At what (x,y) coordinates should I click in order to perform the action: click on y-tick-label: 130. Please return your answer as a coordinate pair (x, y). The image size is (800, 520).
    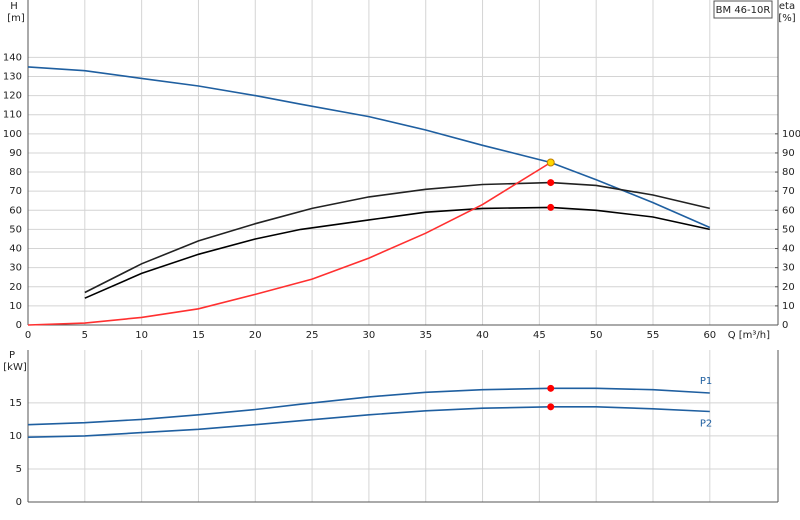
    Looking at the image, I should click on (12, 76).